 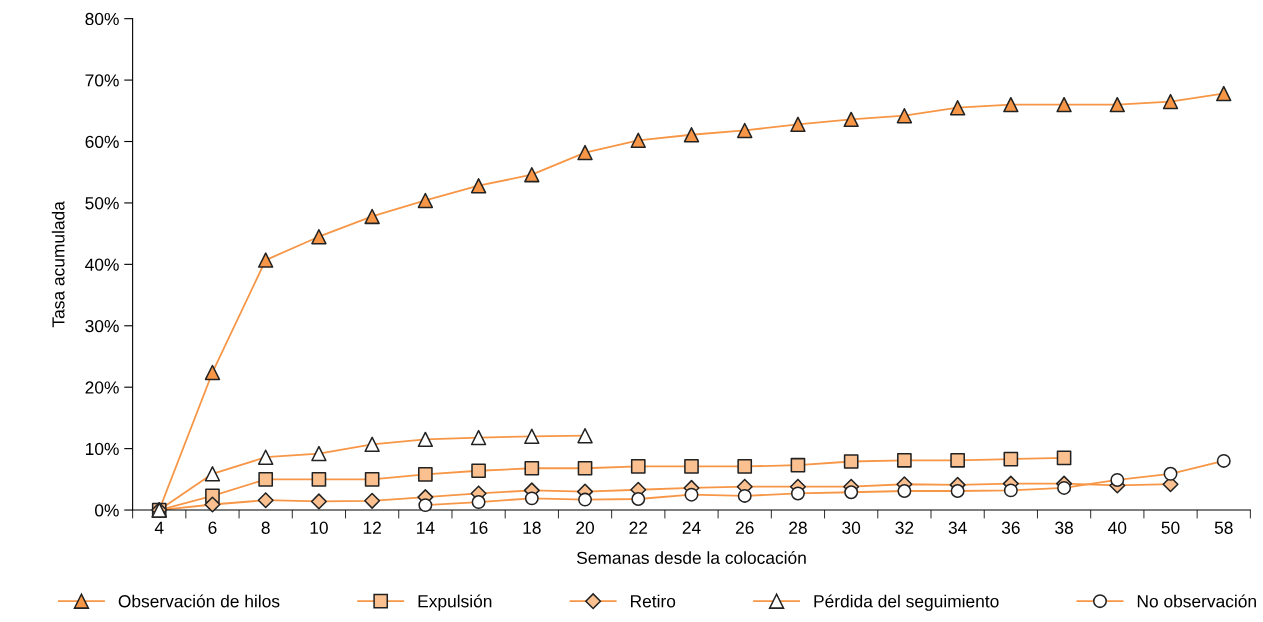 What do you see at coordinates (1010, 527) in the screenshot?
I see `x-tick-label: 36` at bounding box center [1010, 527].